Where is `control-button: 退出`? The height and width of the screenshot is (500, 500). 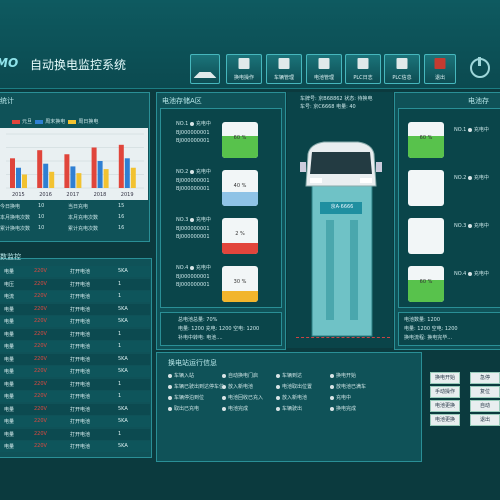 control-button: 退出 is located at coordinates (485, 420).